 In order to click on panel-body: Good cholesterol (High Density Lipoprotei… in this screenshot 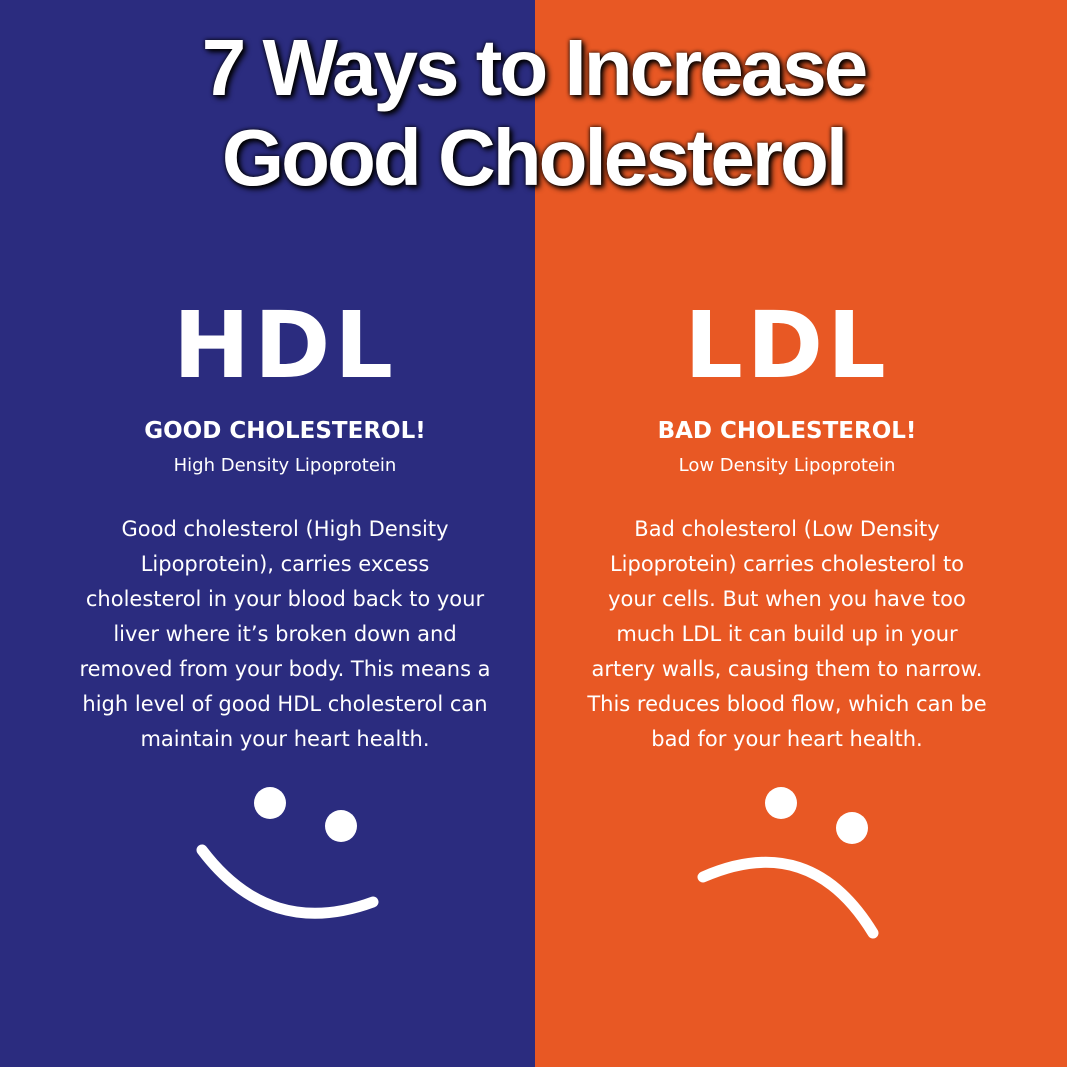, I will do `click(285, 634)`.